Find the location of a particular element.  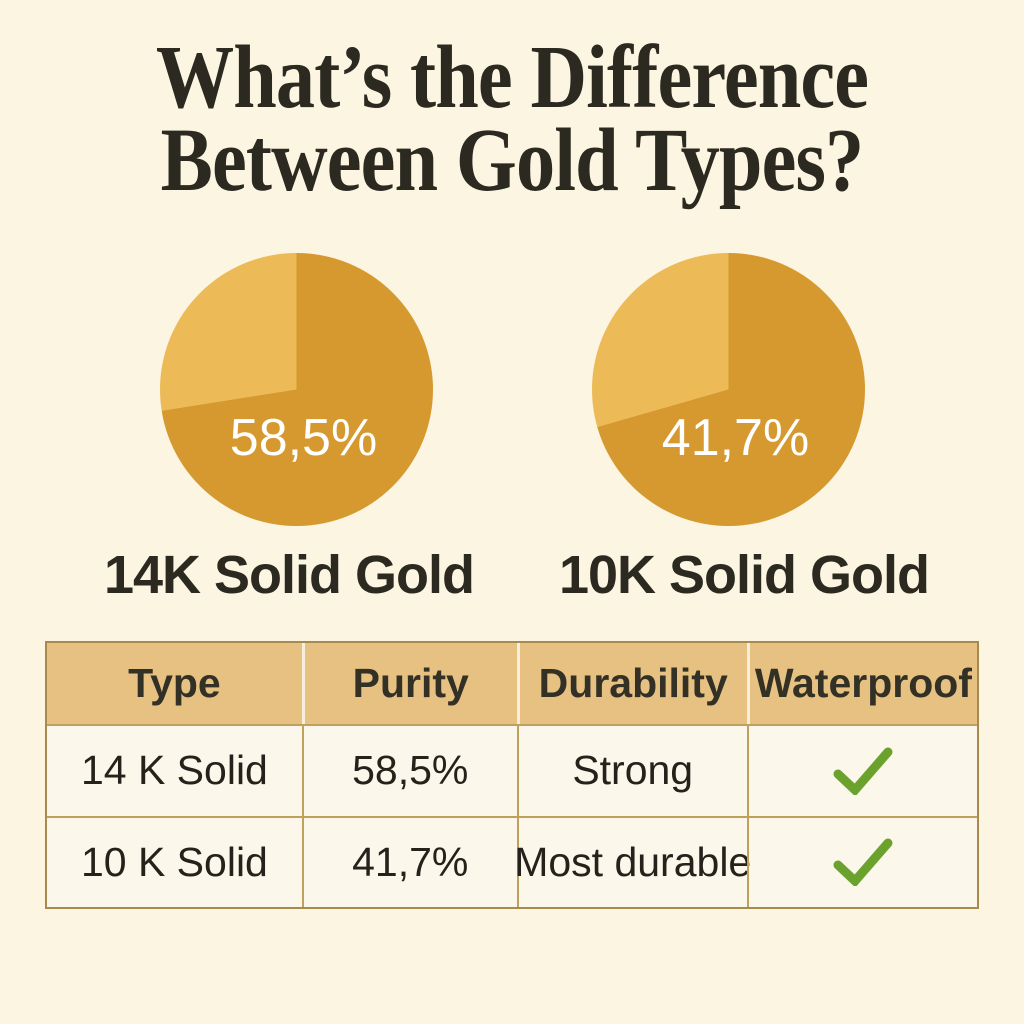

pie-value-label-14k: 58,5% is located at coordinates (303, 438).